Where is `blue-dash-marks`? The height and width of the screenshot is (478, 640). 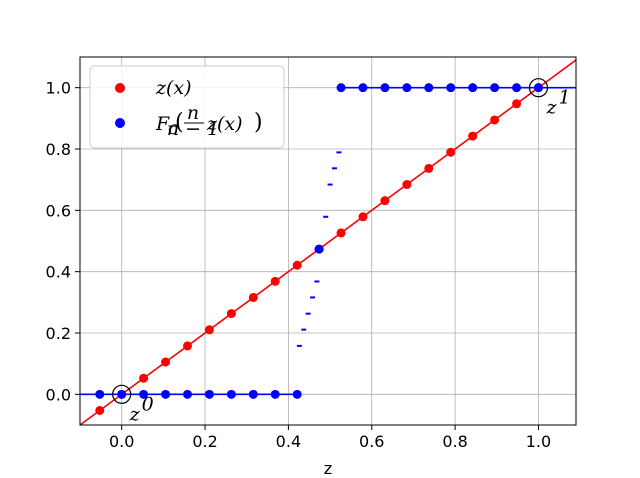
blue-dash-marks is located at coordinates (319, 249).